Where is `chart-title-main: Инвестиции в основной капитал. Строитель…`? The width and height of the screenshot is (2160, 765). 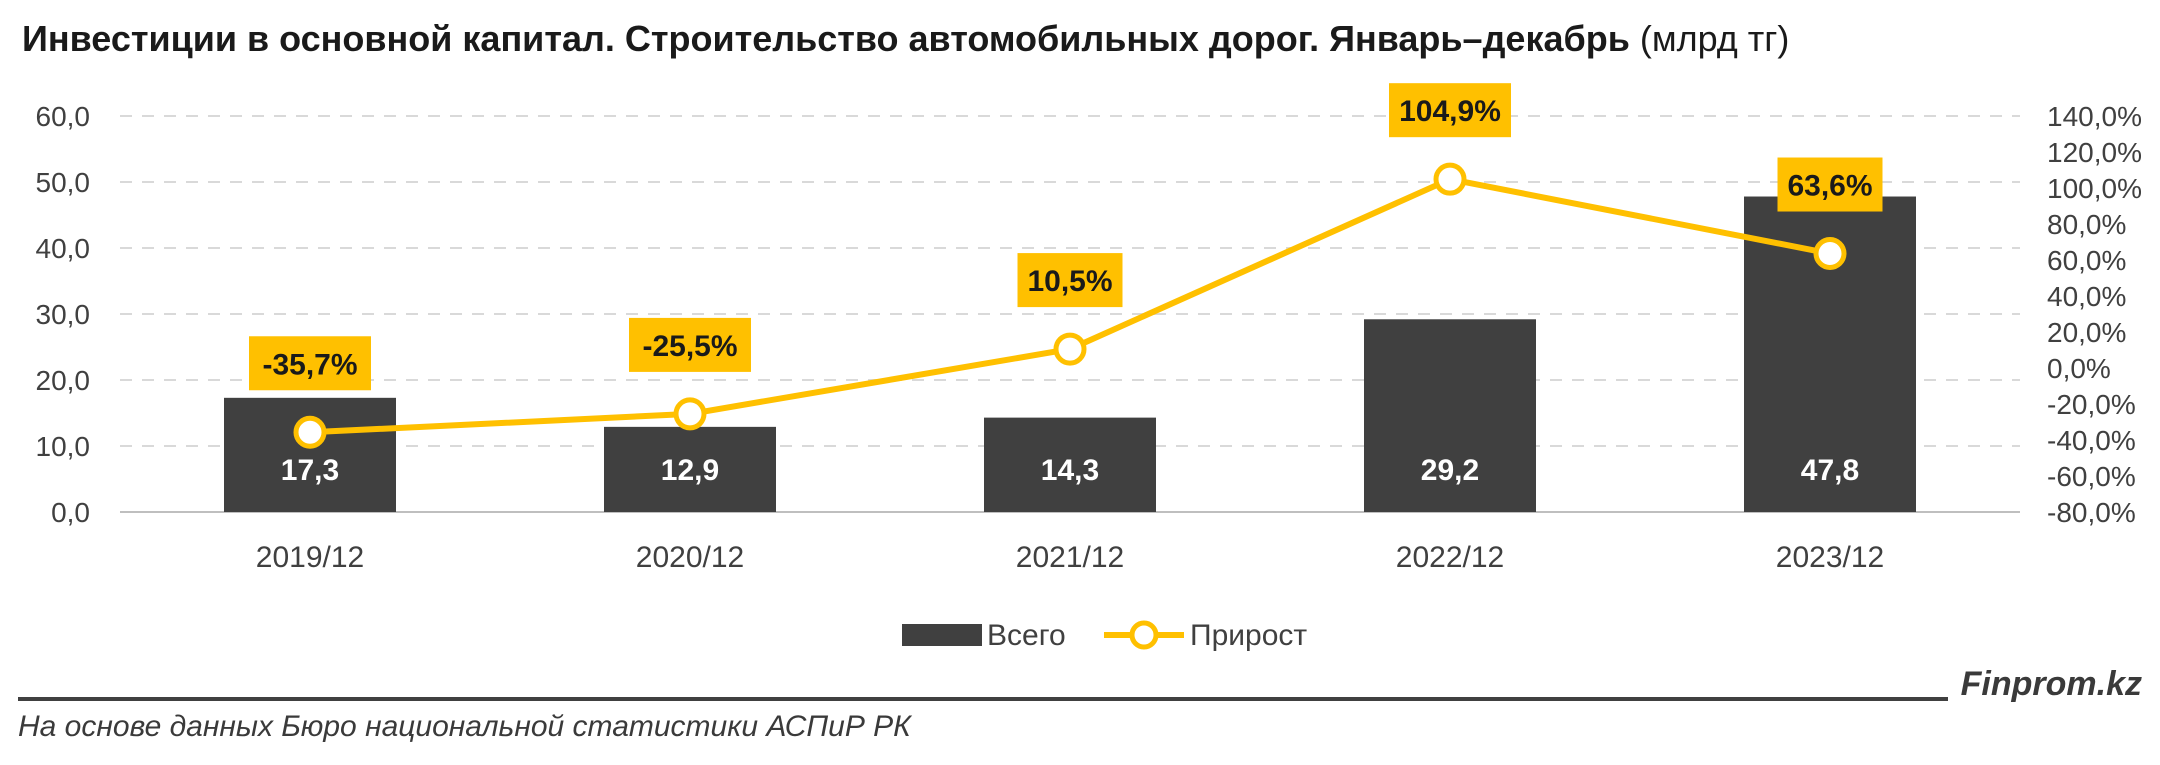 chart-title-main: Инвестиции в основной капитал. Строитель… is located at coordinates (826, 38).